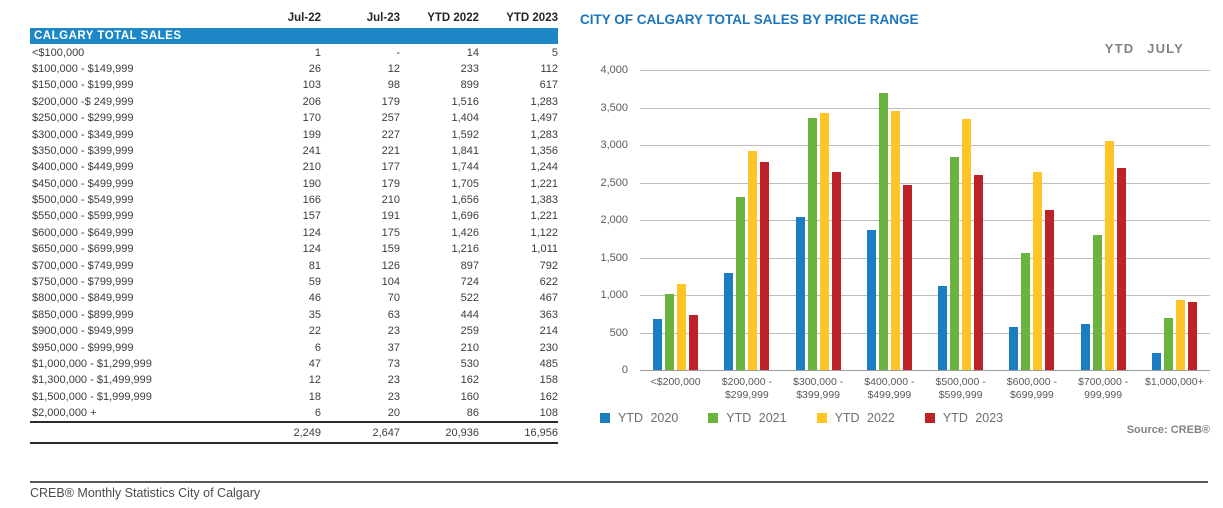  Describe the element at coordinates (439, 433) in the screenshot. I see `totals-cell: 20,936` at that location.